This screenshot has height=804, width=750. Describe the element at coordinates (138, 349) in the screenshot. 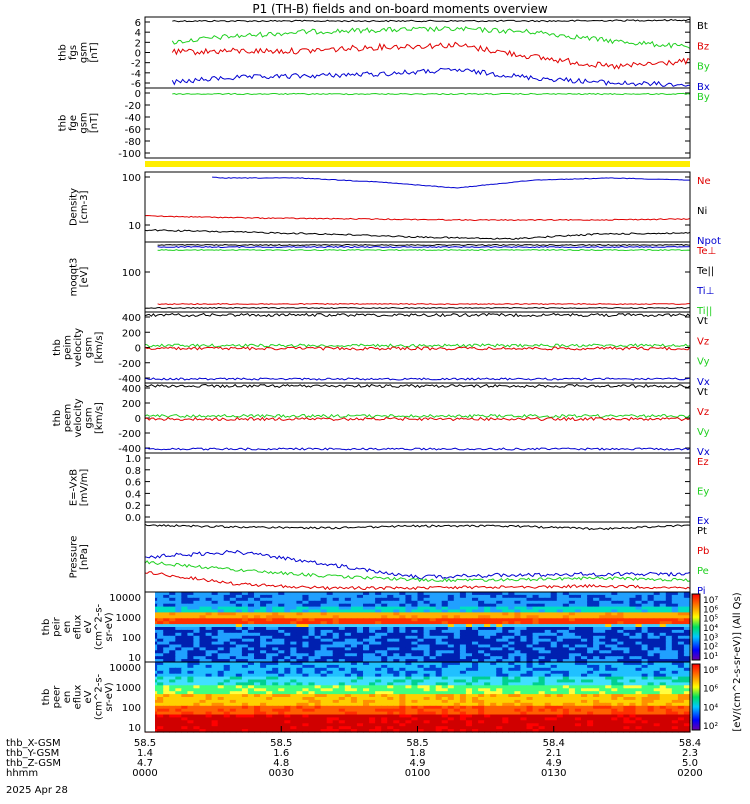

I see `ytick-label: 0` at that location.